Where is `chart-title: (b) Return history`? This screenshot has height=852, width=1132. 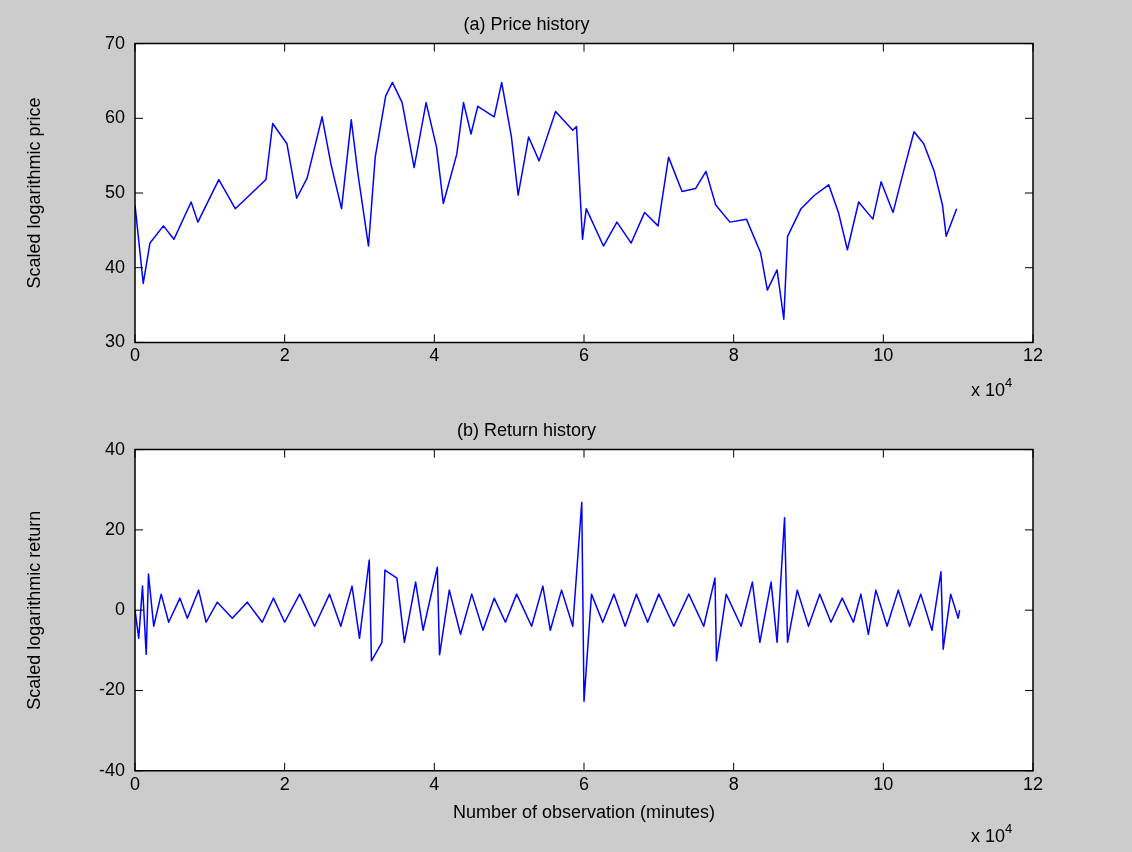 chart-title: (b) Return history is located at coordinates (526, 429).